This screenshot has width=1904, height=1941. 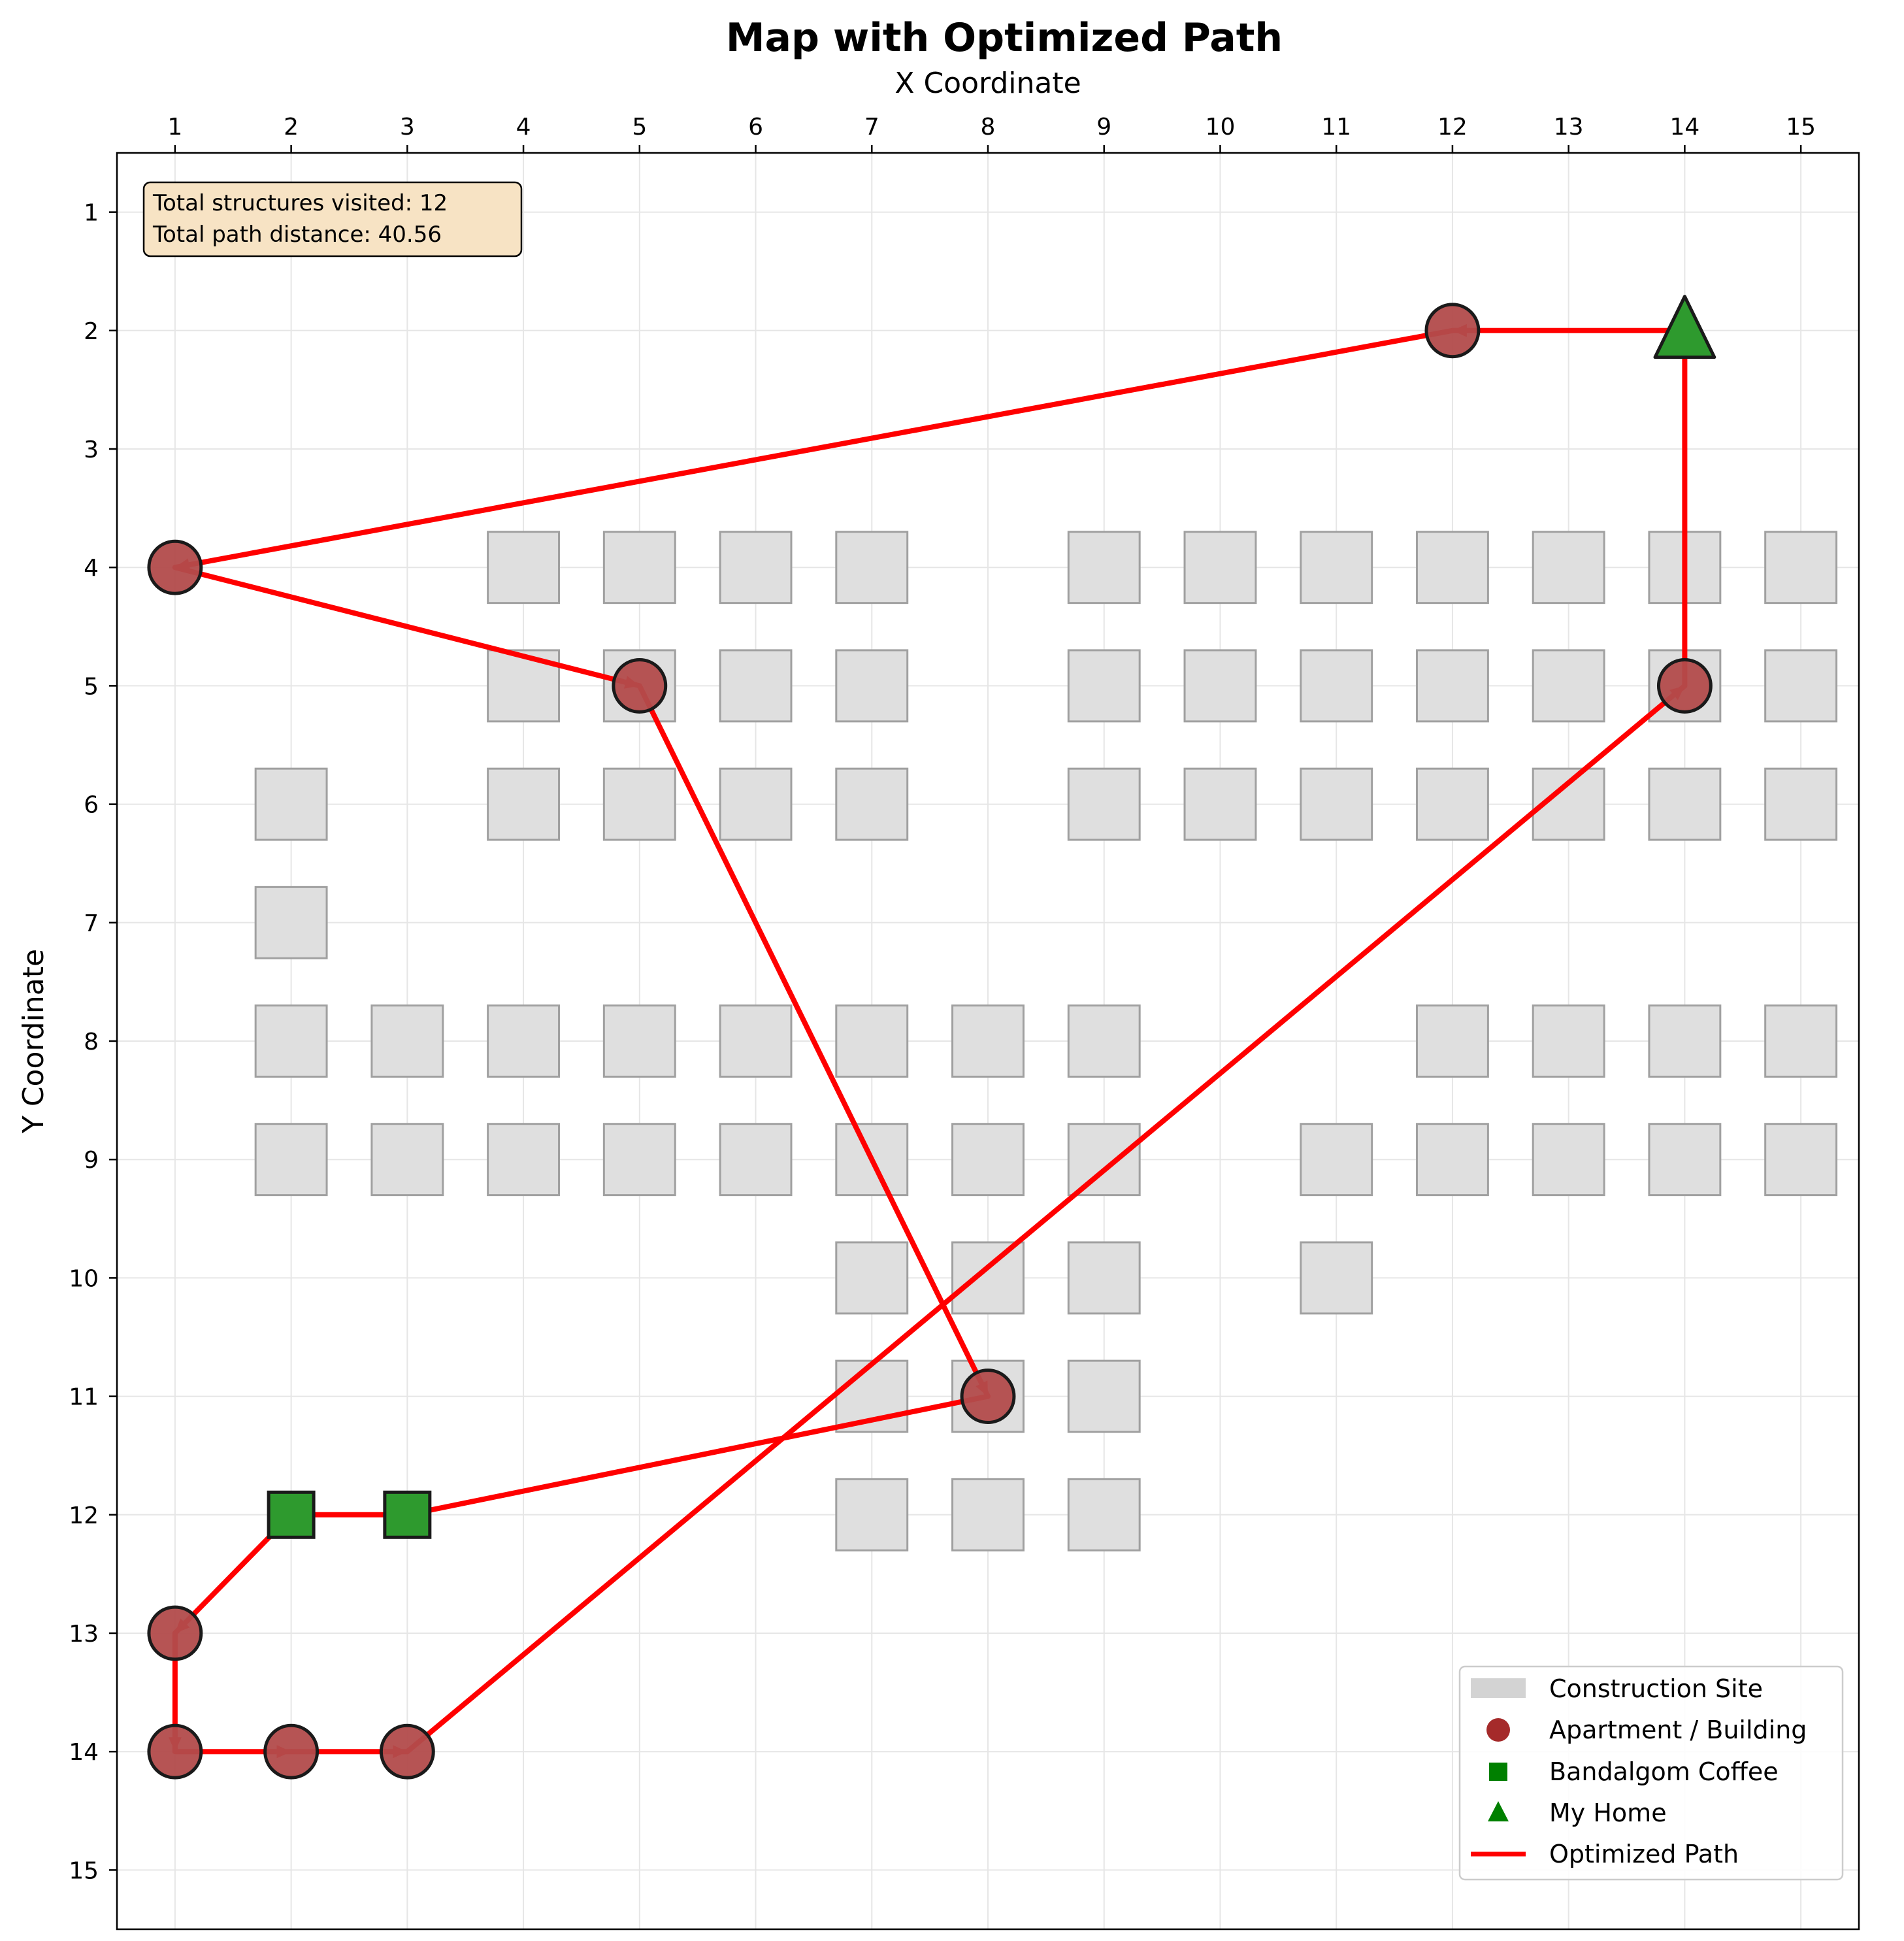 I want to click on legend-coffee-marker, so click(x=1498, y=1772).